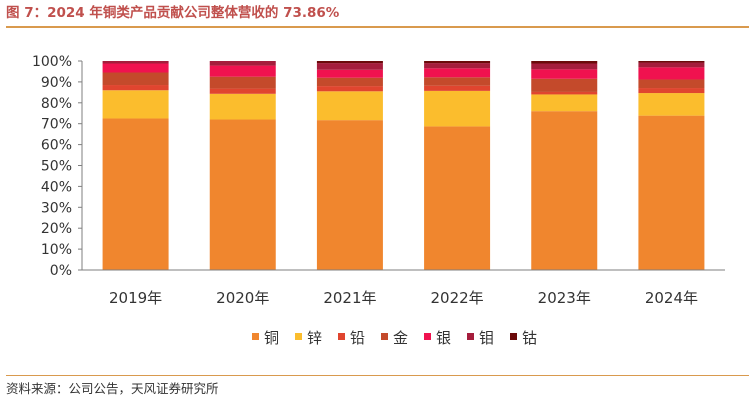  What do you see at coordinates (377, 27) in the screenshot?
I see `title-divider` at bounding box center [377, 27].